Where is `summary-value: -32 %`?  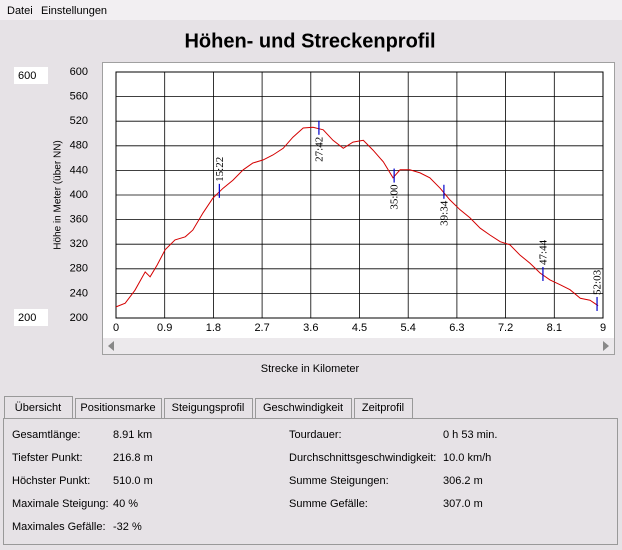
summary-value: -32 % is located at coordinates (127, 527).